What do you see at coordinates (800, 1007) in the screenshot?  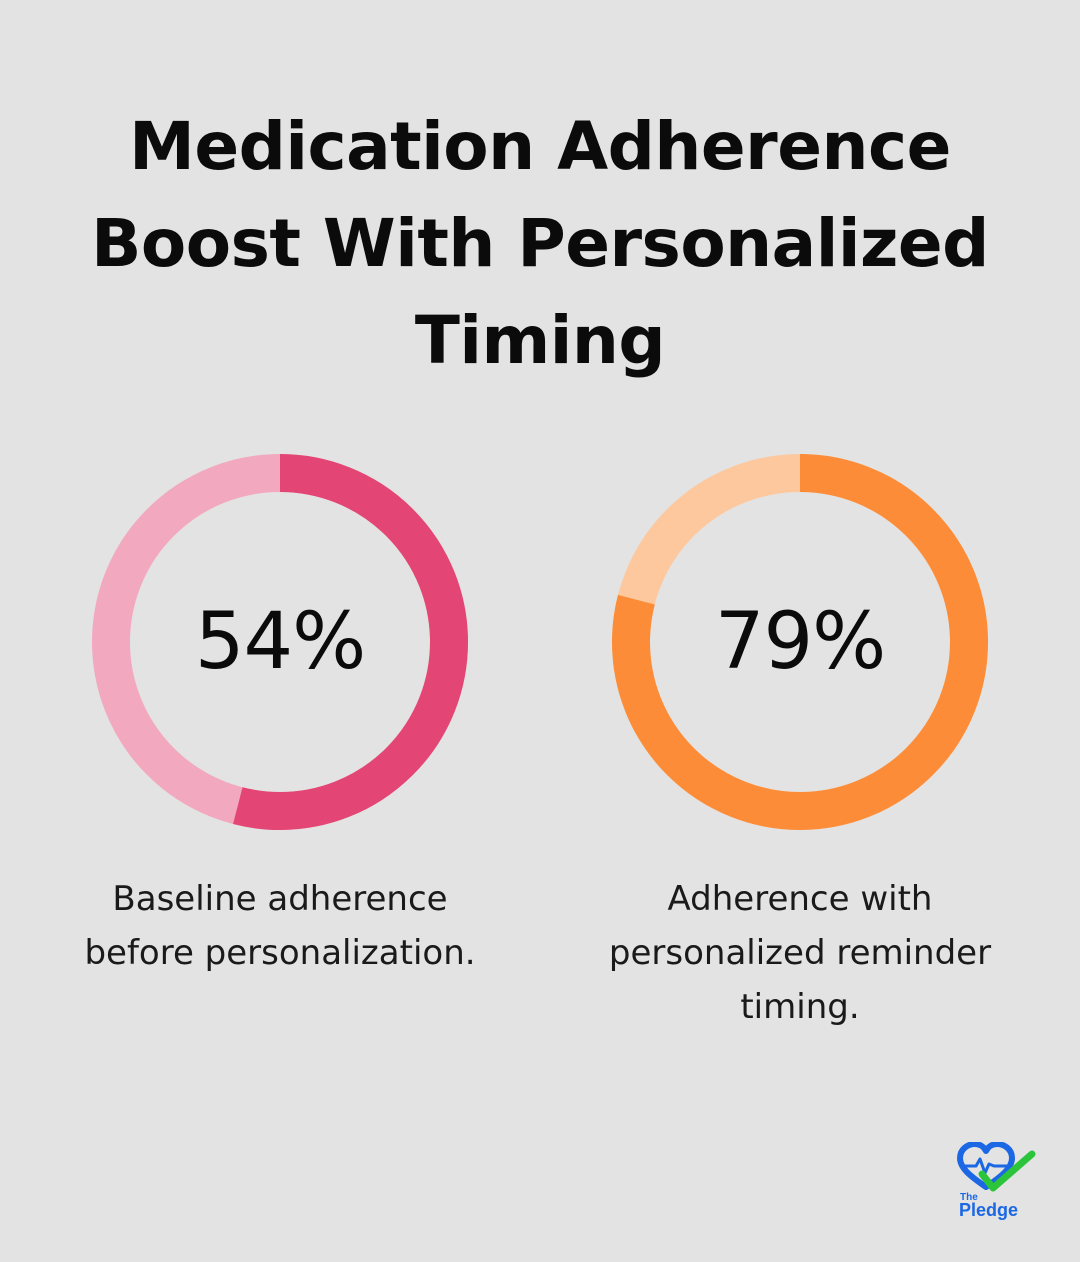 I see `description-line: timing.` at bounding box center [800, 1007].